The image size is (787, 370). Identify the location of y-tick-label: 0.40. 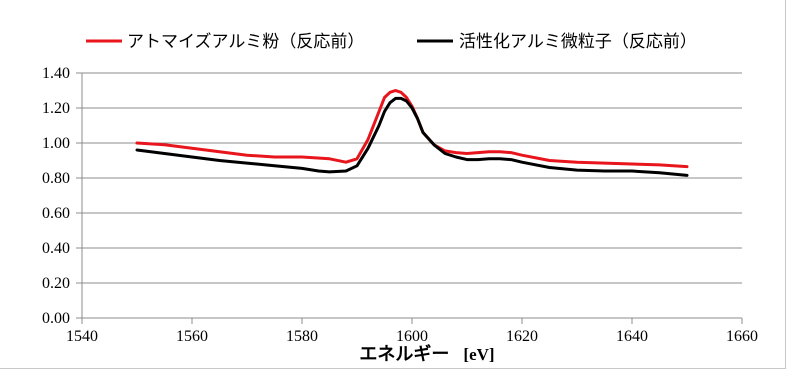
(56, 248).